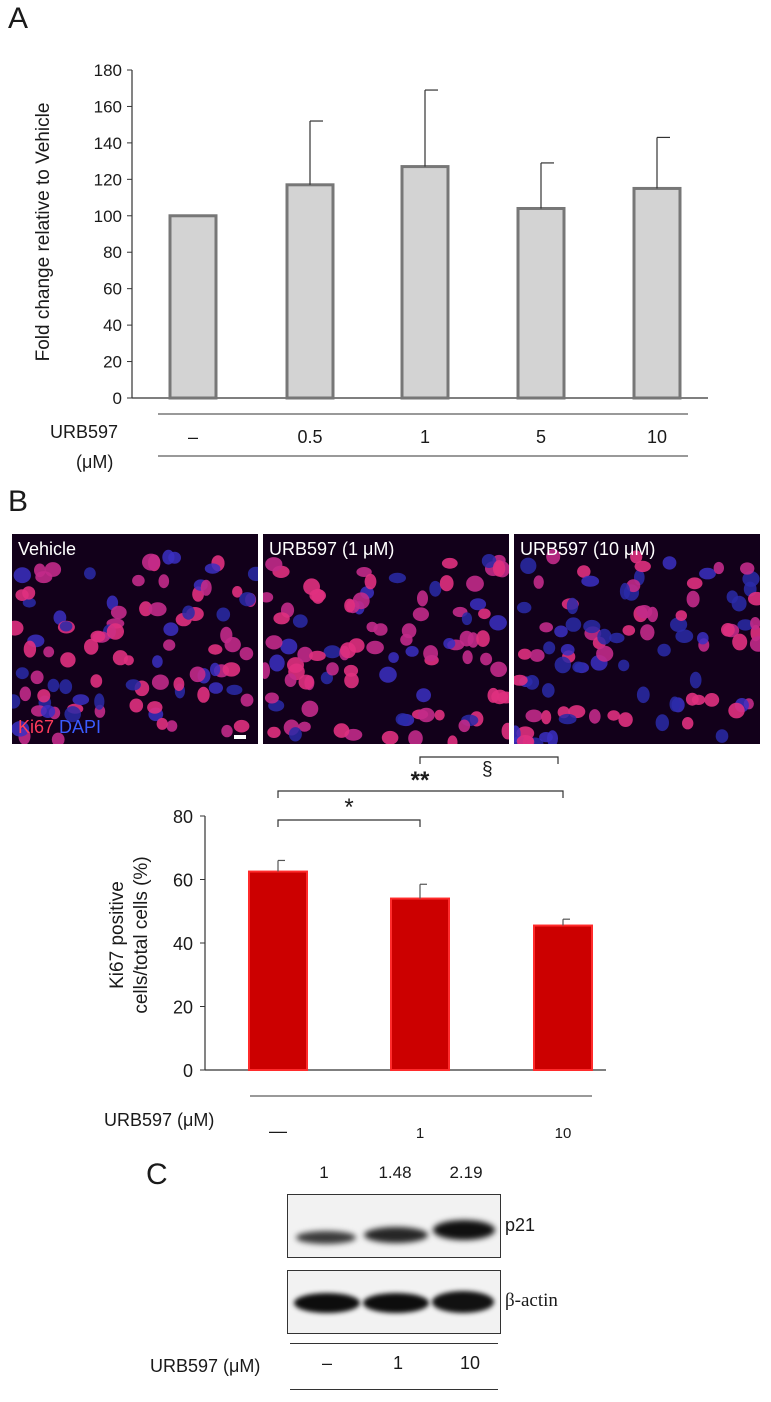  I want to click on x-tick-label-b: —, so click(278, 1131).